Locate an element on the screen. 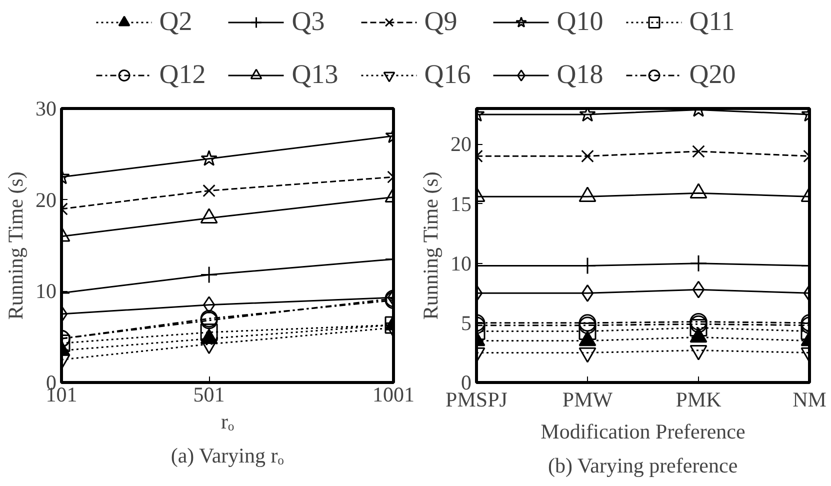 This screenshot has height=486, width=831. x-axis-title: Modification Preference is located at coordinates (643, 432).